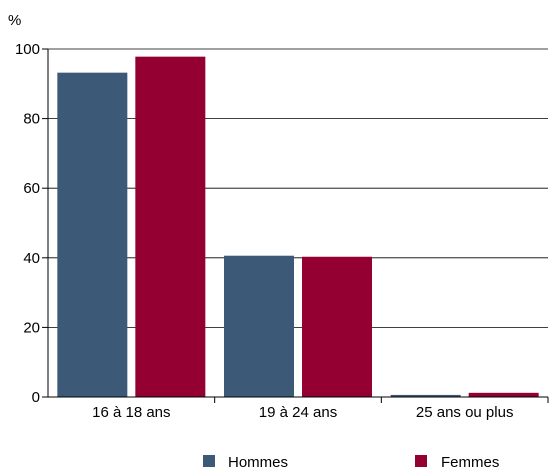 Image resolution: width=552 pixels, height=471 pixels. Describe the element at coordinates (470, 462) in the screenshot. I see `legend-label-femmes: Femmes` at that location.